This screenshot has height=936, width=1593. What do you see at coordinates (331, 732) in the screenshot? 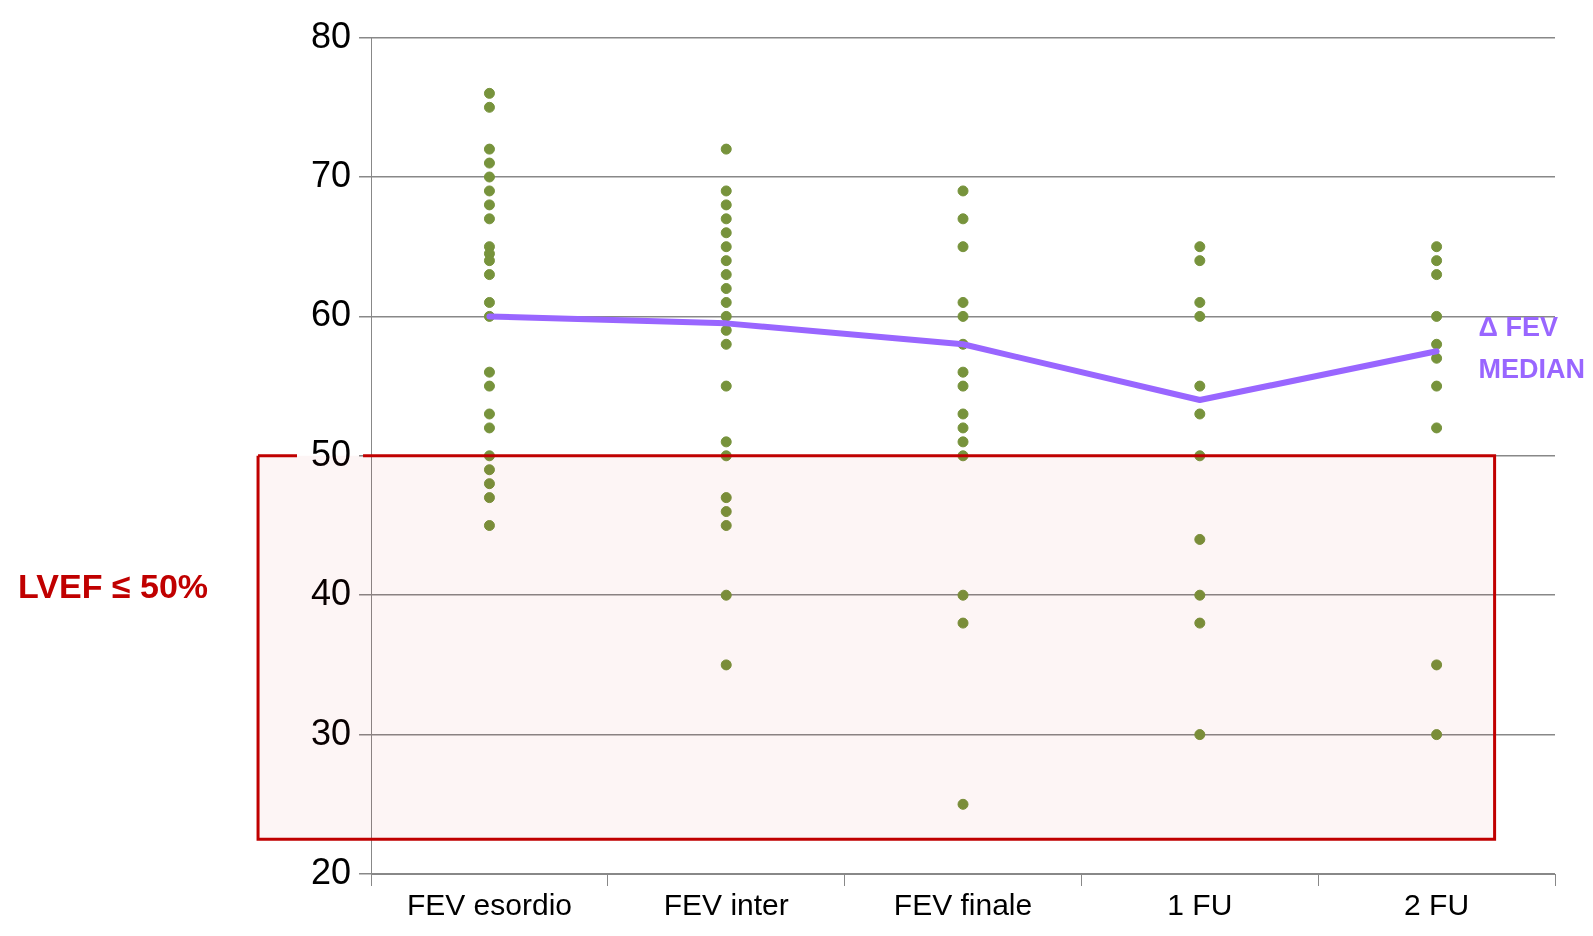
I see `y-tick-label: 30` at bounding box center [331, 732].